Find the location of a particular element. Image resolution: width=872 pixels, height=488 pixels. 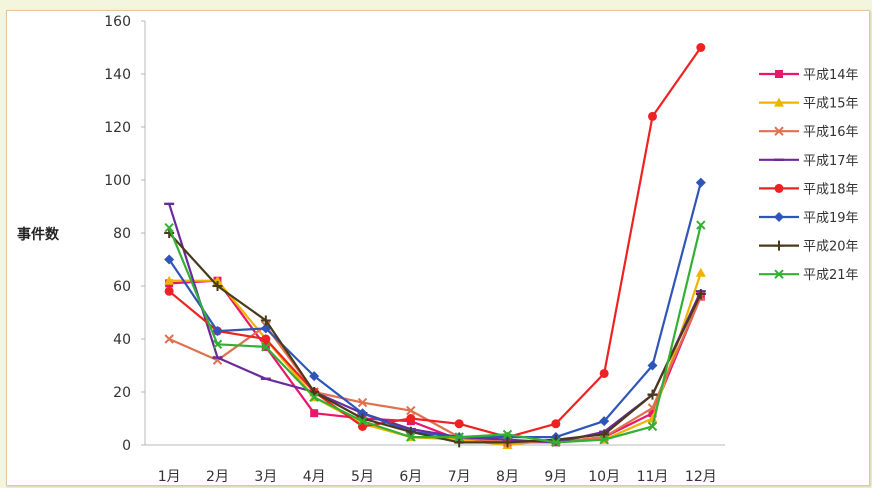

x-tick-label: 3月 is located at coordinates (265, 477).